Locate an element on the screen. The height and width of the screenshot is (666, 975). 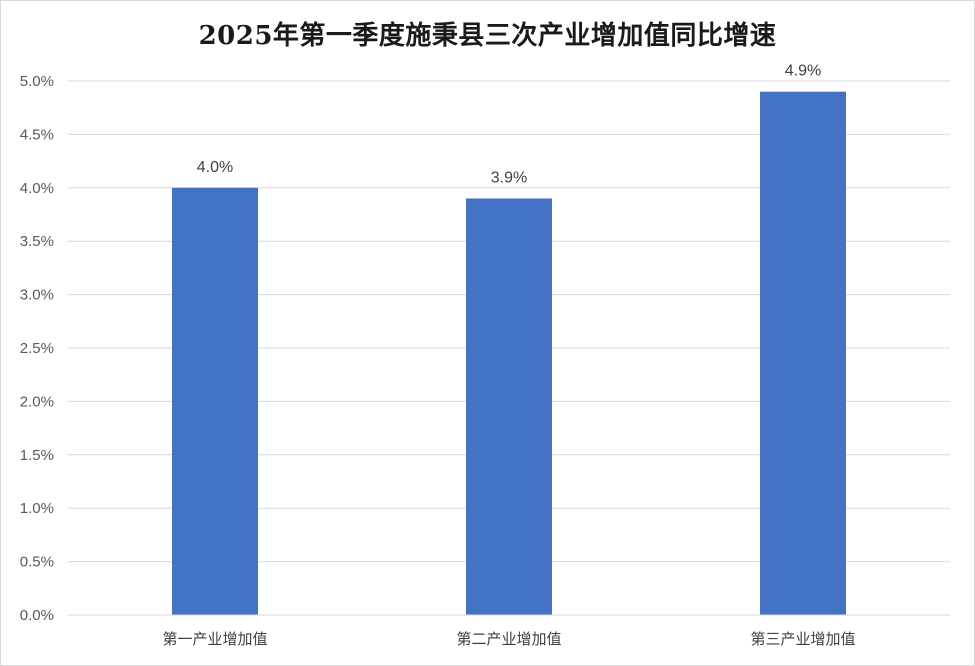
y-tick-label: 2.5% is located at coordinates (37, 348).